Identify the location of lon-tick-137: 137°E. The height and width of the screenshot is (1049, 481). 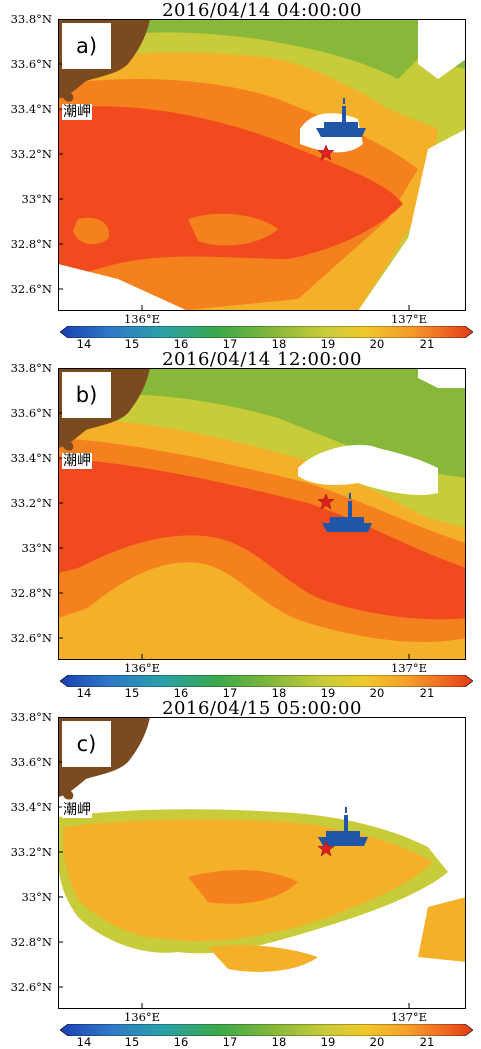
(409, 319).